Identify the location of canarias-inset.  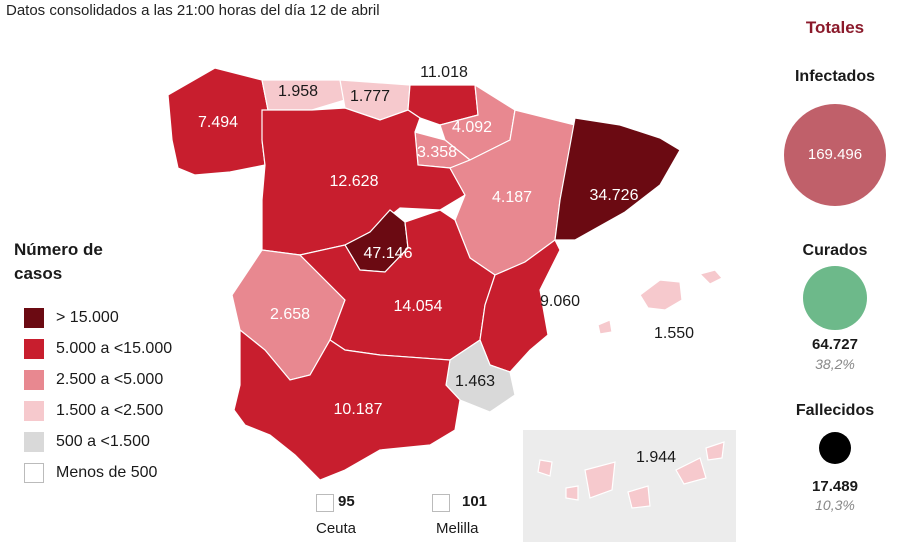
(629, 486).